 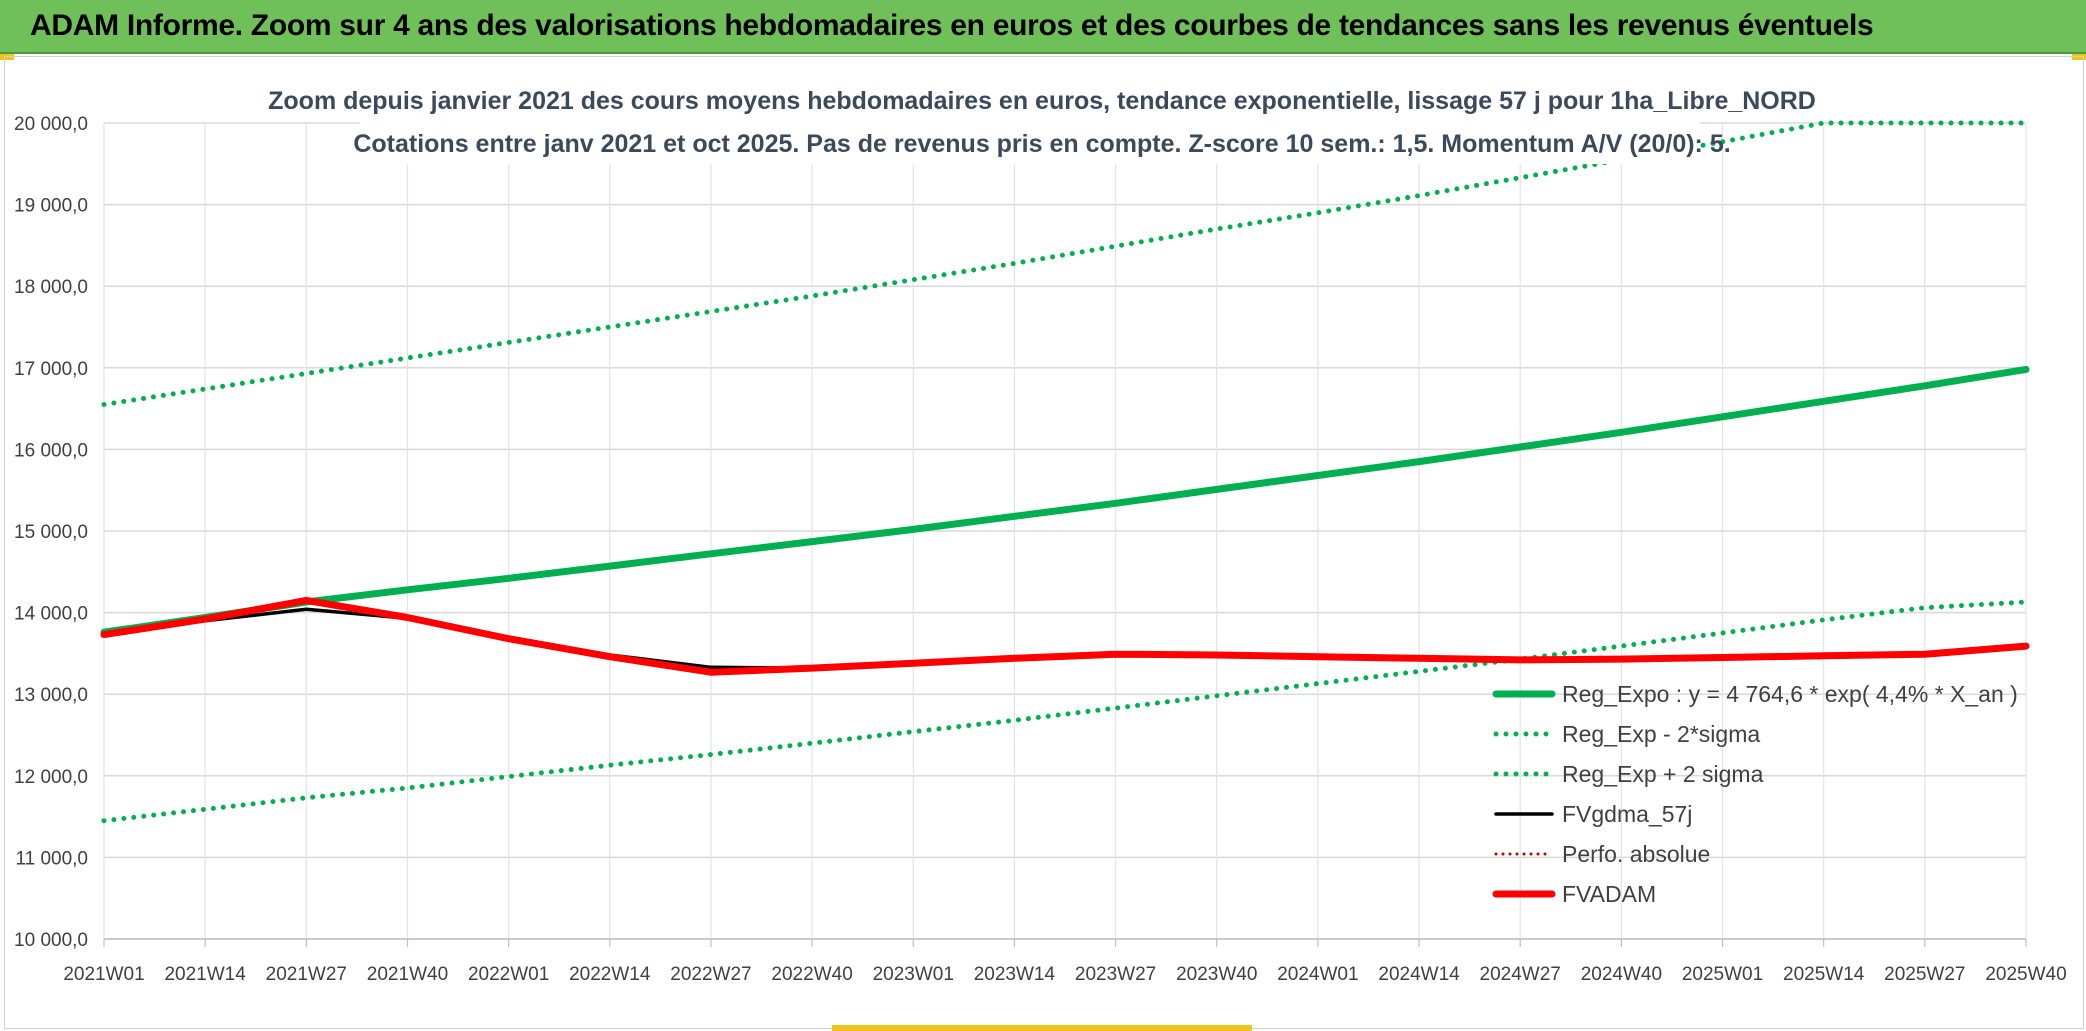 I want to click on x-tick-label: 2022W01, so click(x=508, y=974).